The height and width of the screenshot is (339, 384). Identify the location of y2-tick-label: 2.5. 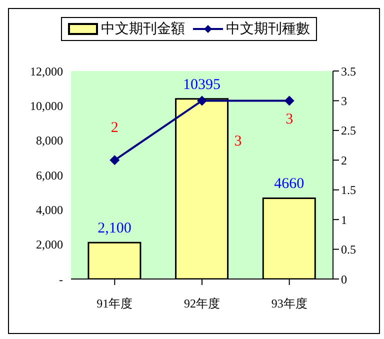
(348, 131).